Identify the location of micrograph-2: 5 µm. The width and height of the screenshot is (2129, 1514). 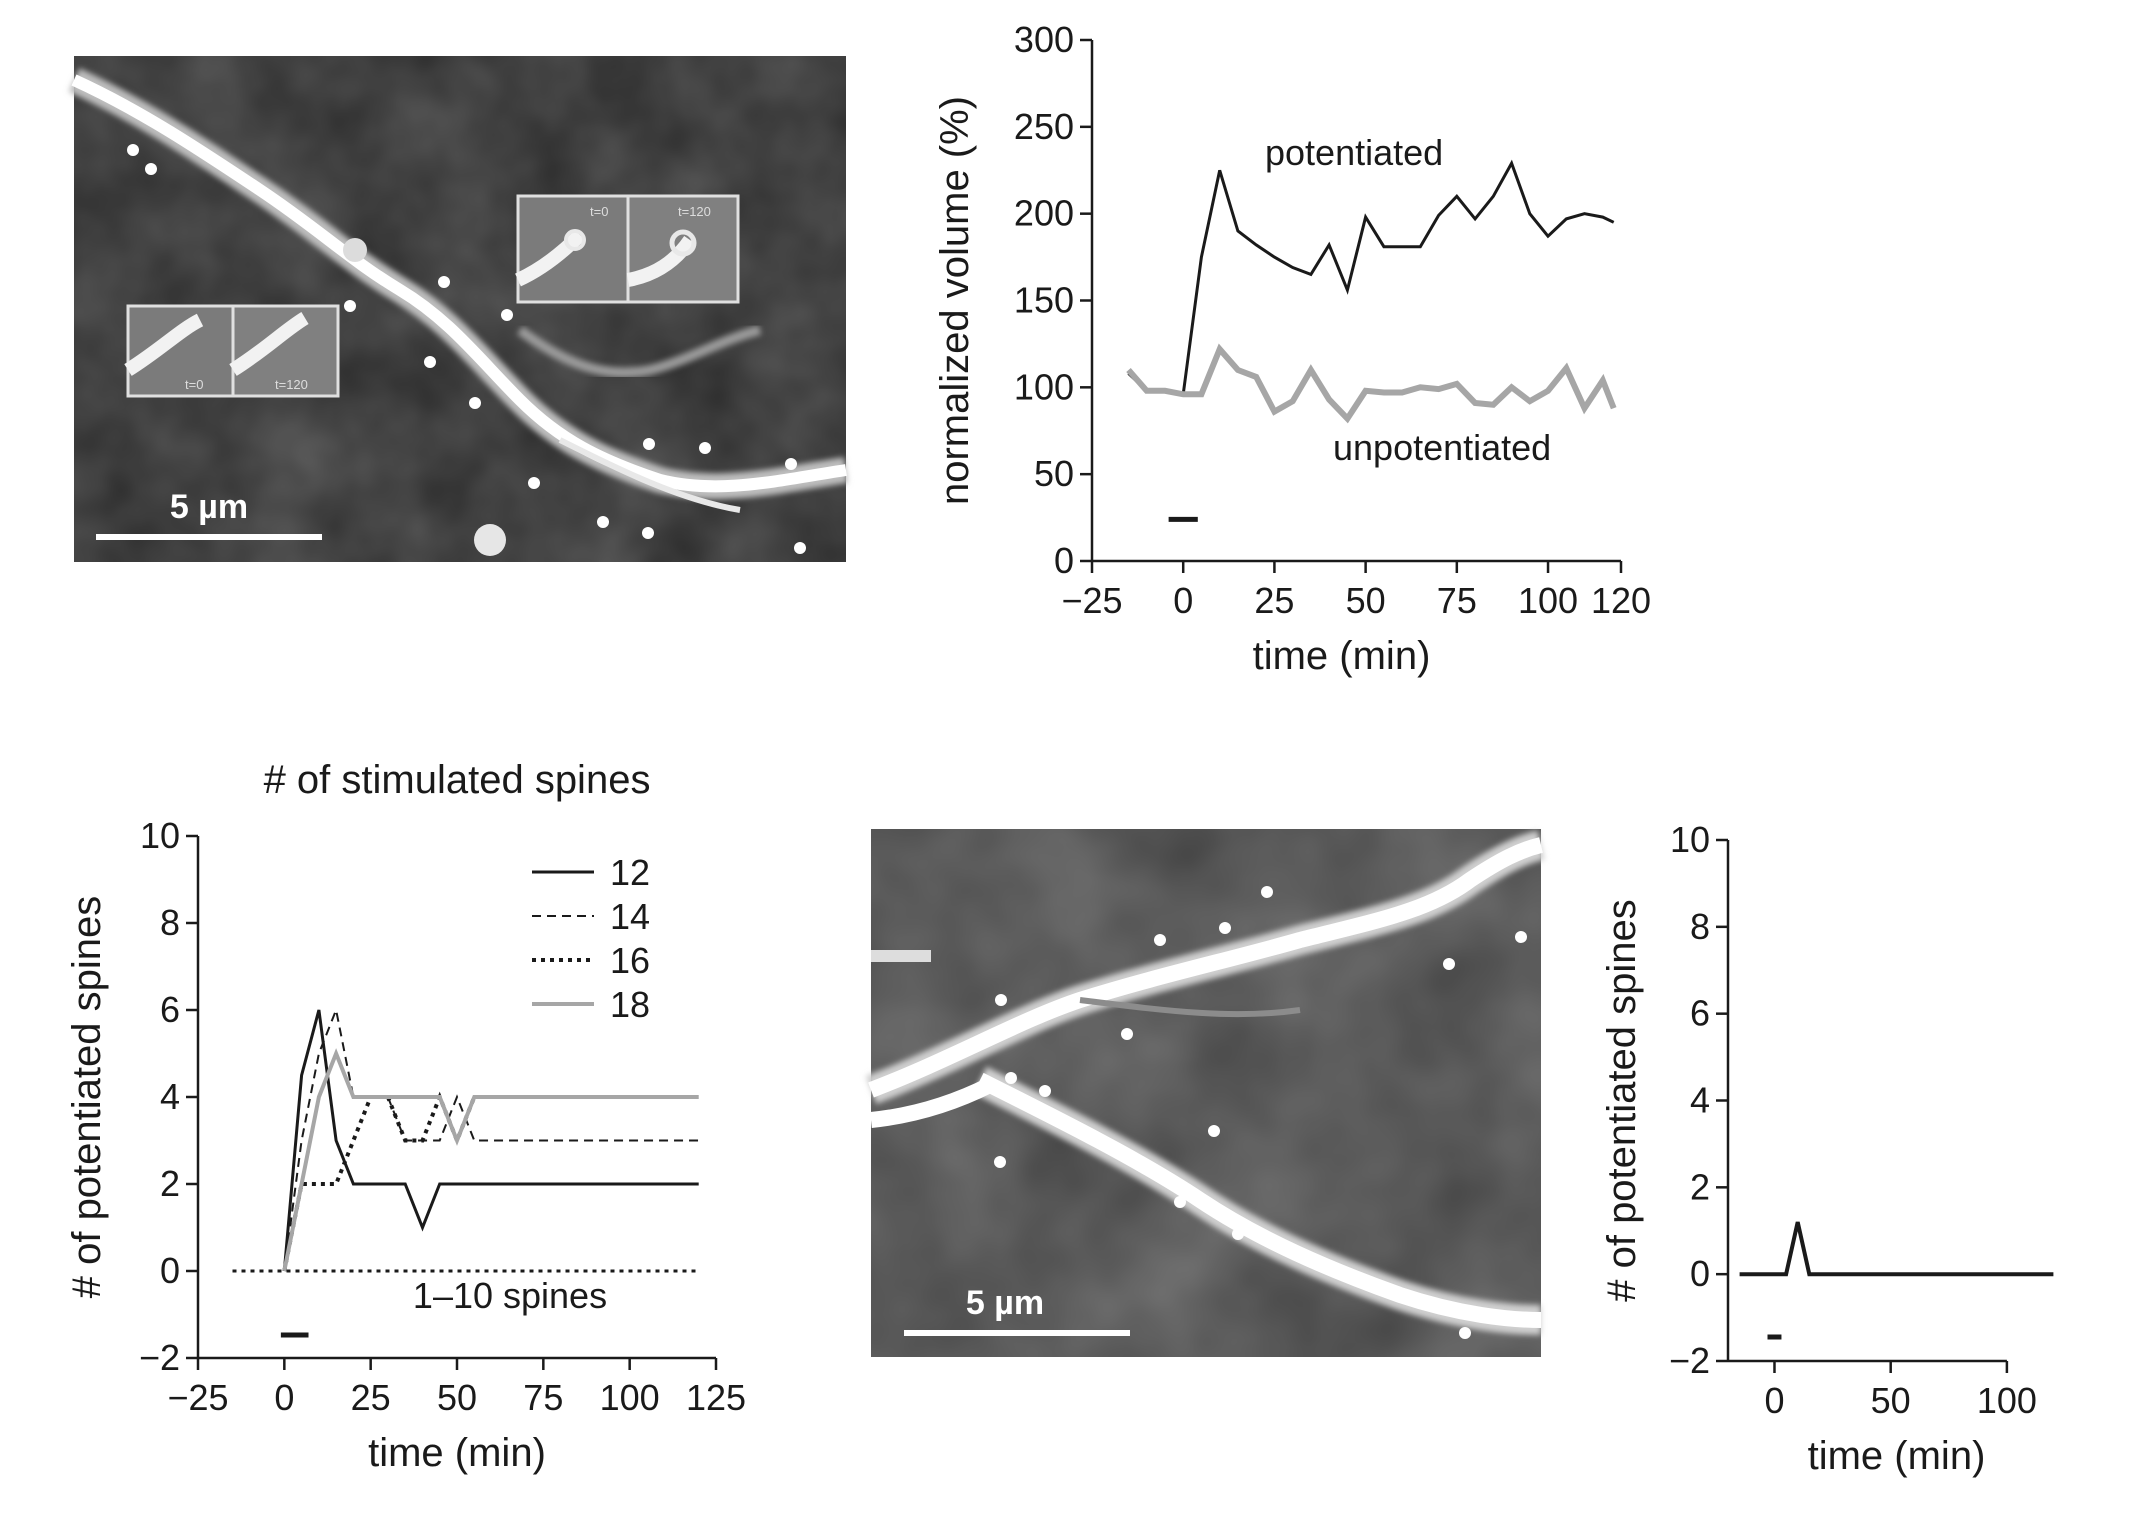
(1205, 1093).